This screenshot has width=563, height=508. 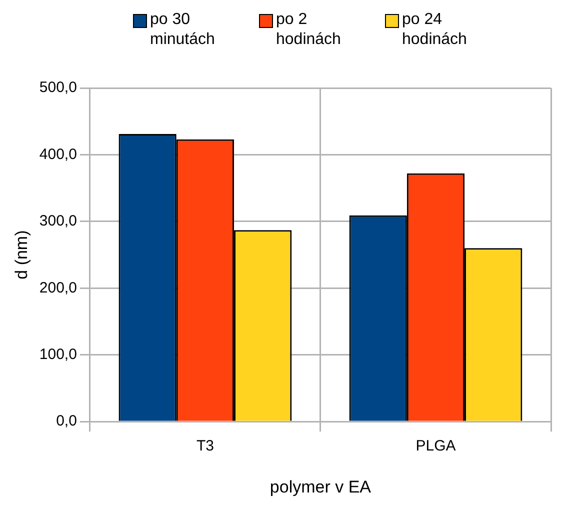 What do you see at coordinates (183, 30) in the screenshot?
I see `legend-label: po 30 minutách` at bounding box center [183, 30].